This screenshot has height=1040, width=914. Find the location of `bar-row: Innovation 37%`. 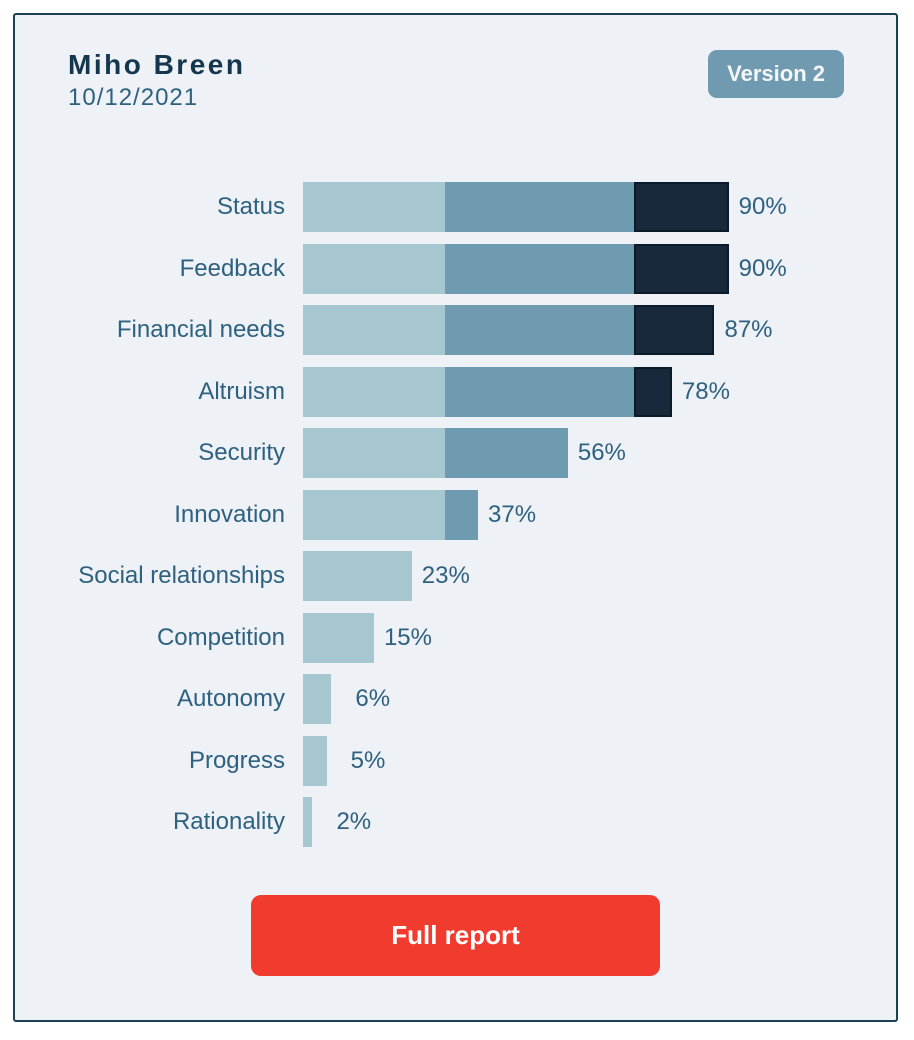

bar-row: Innovation 37% is located at coordinates (455, 514).